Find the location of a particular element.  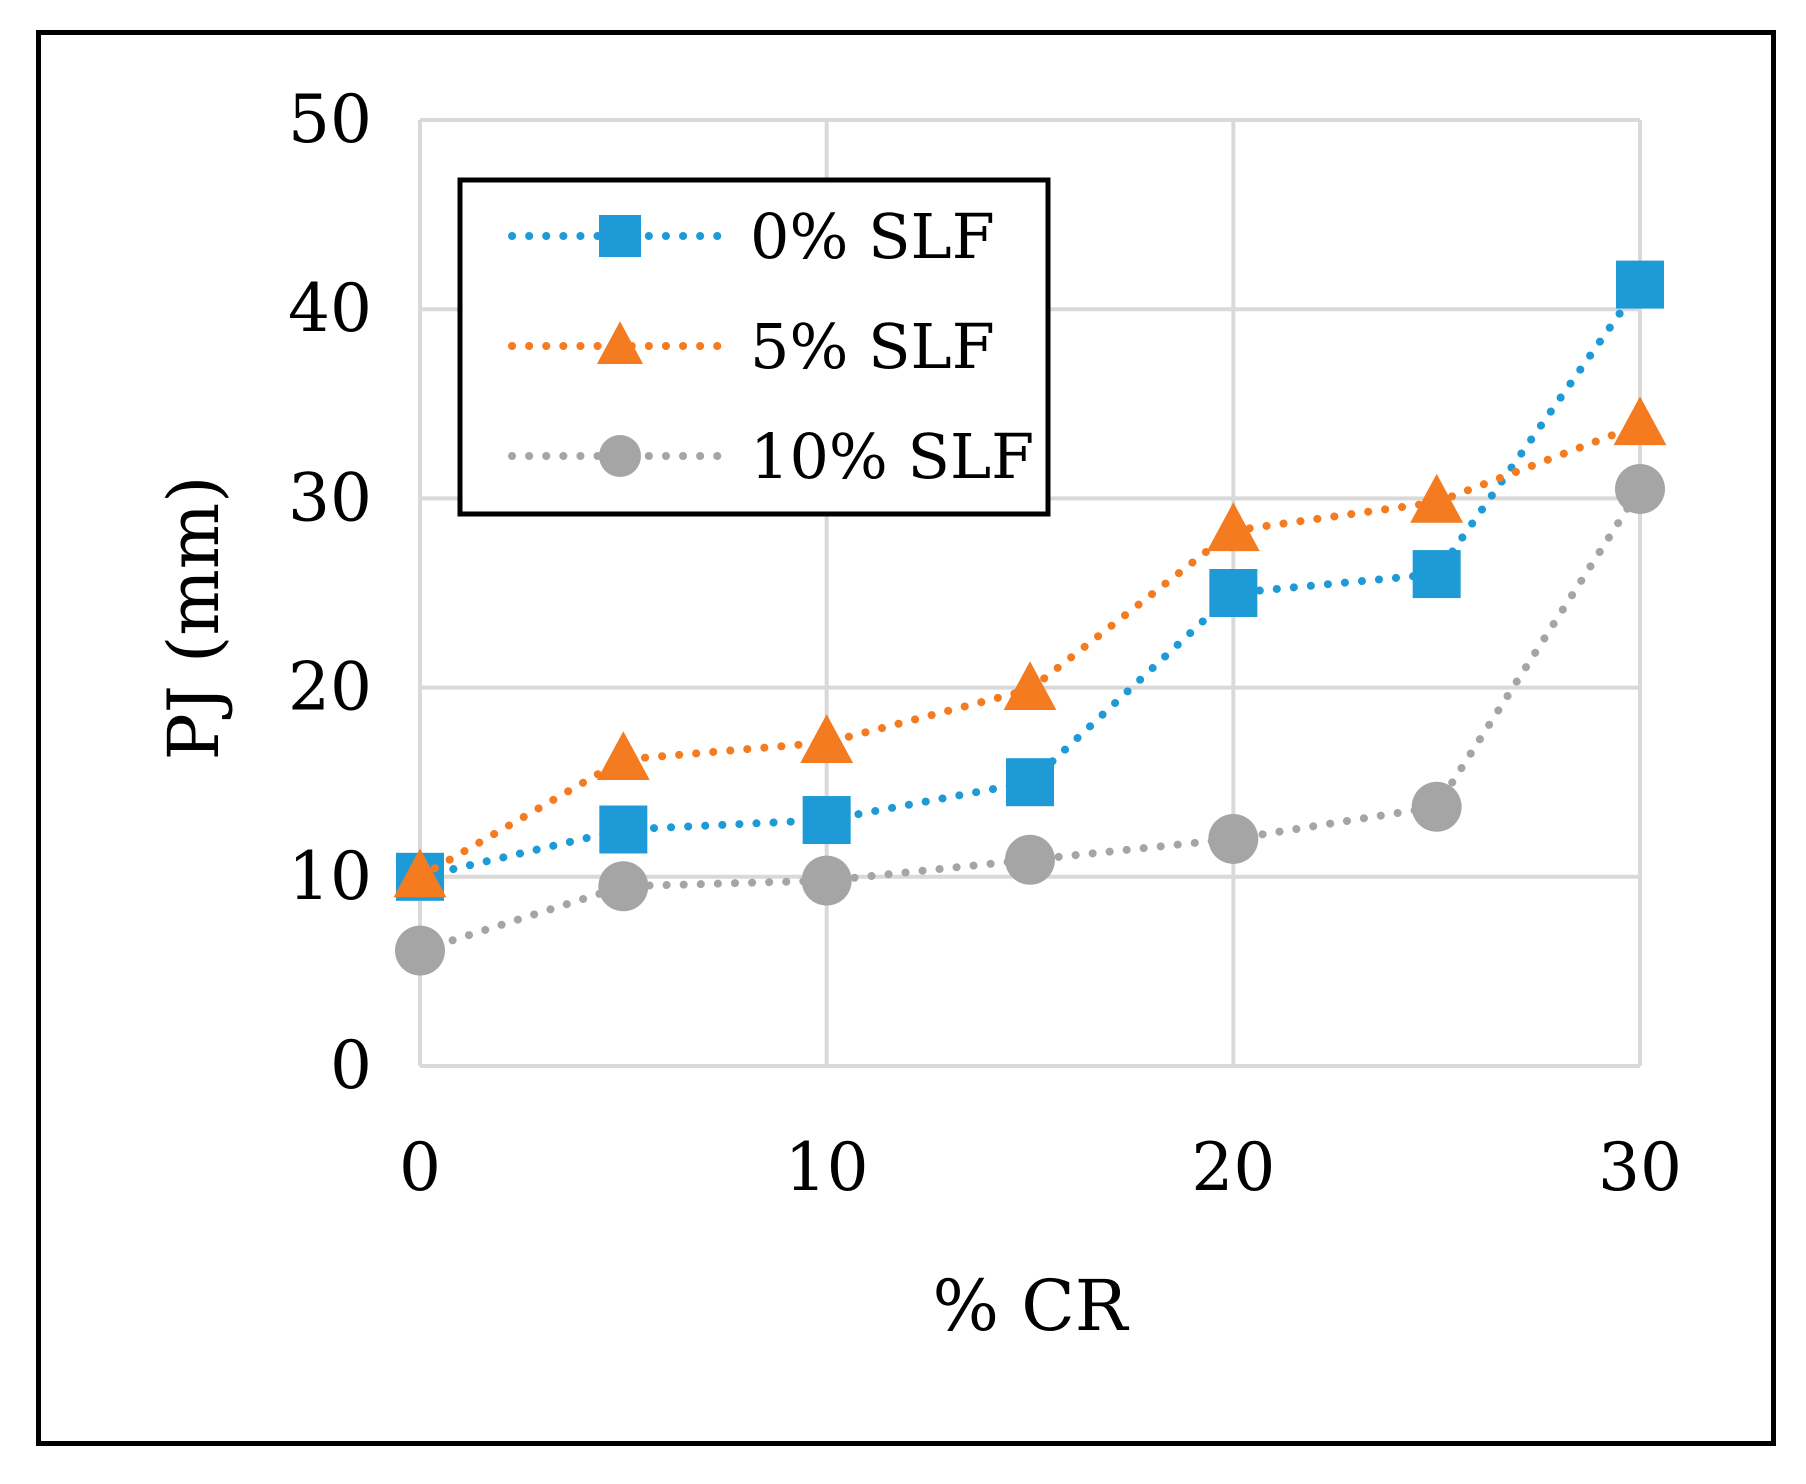

legend-label-10-slf: 10% SLF is located at coordinates (892, 456).